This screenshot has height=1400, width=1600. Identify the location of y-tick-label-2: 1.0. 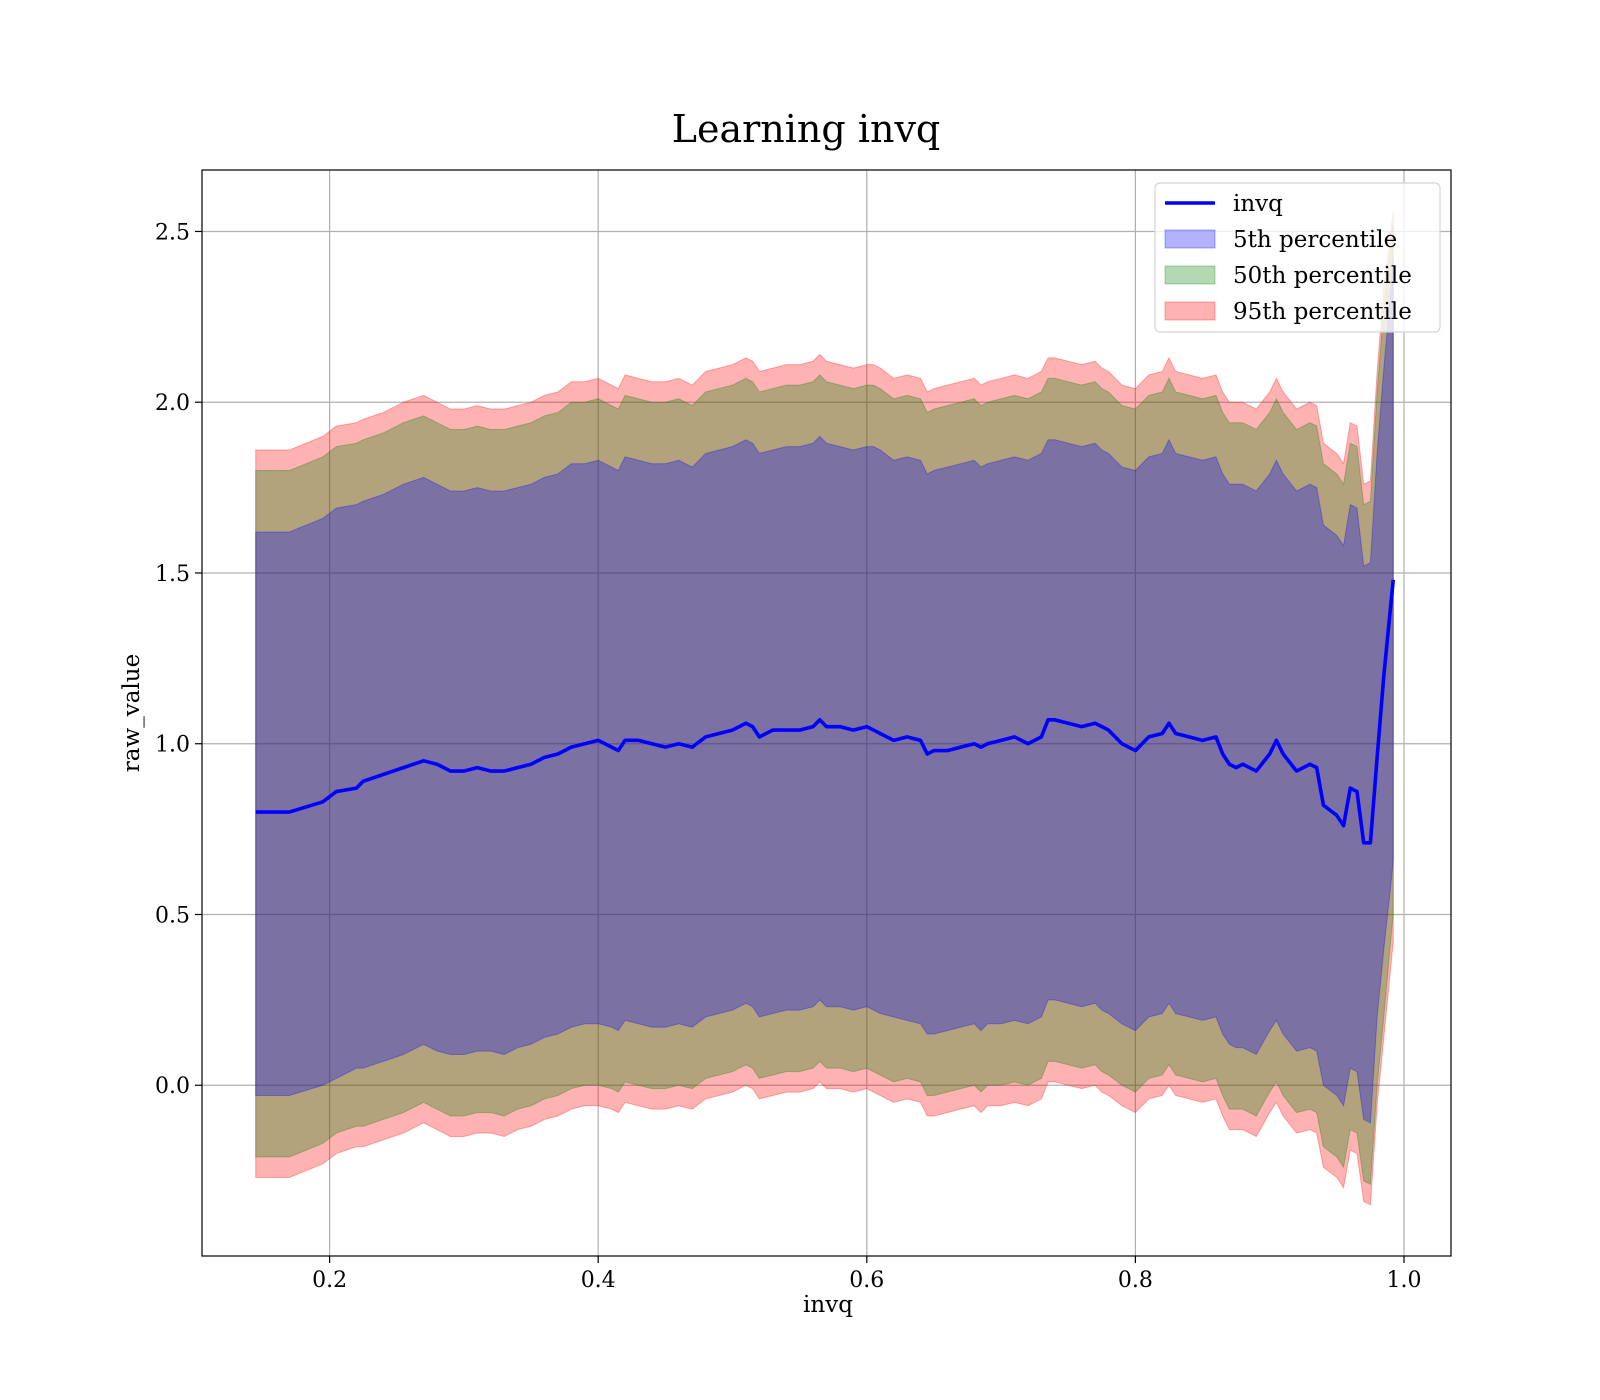
(172, 745).